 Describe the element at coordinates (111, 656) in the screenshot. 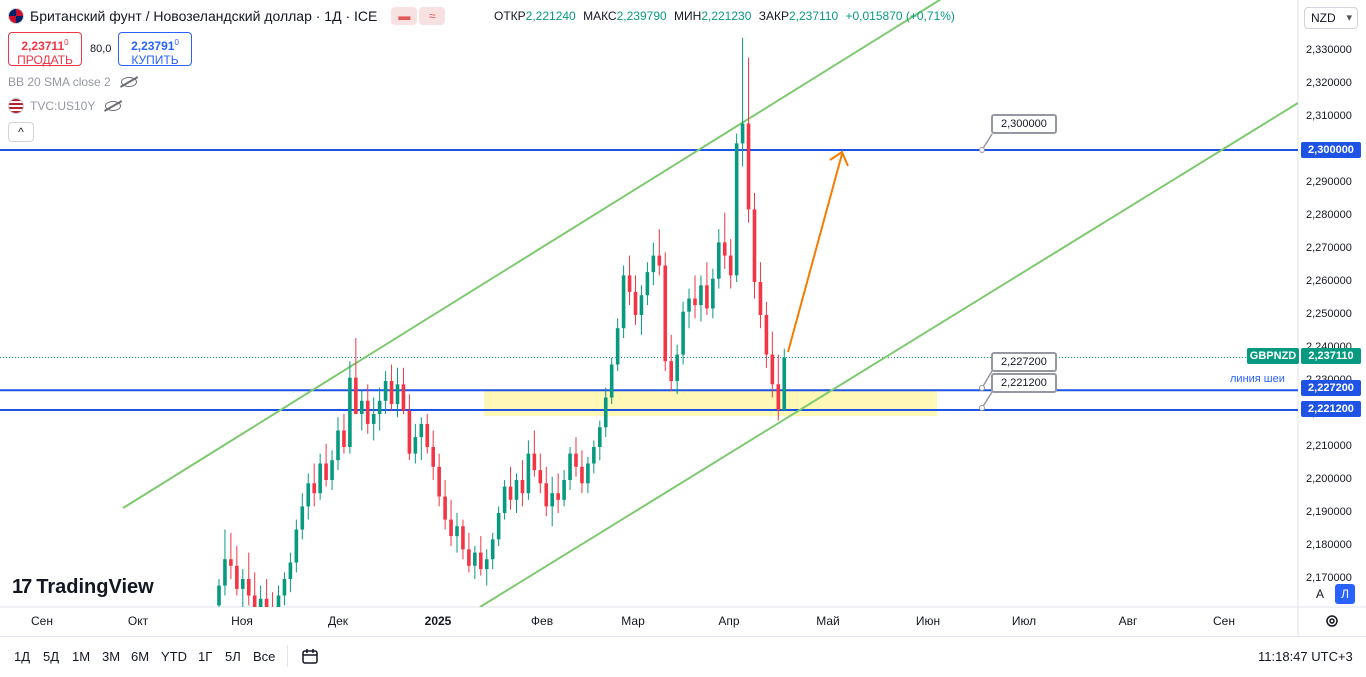

I see `timeframe-button: 3М` at that location.